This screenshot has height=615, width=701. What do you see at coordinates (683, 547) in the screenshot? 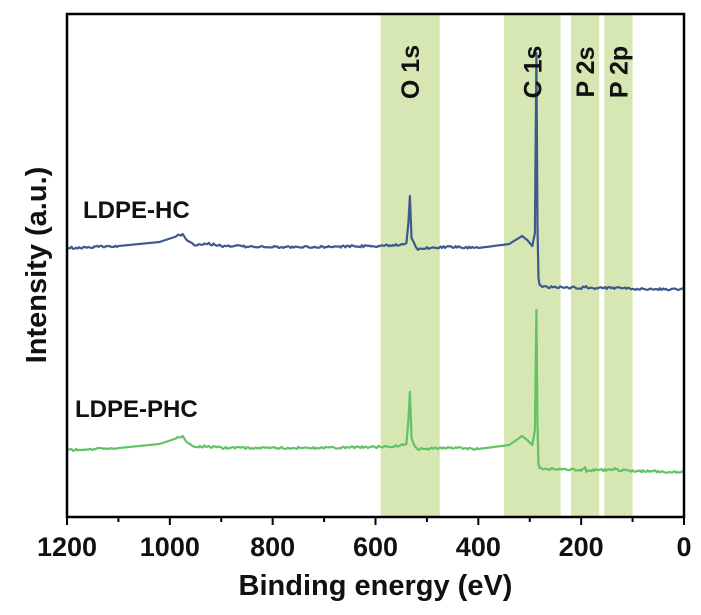
I see `x-tick-label: 0` at bounding box center [683, 547].